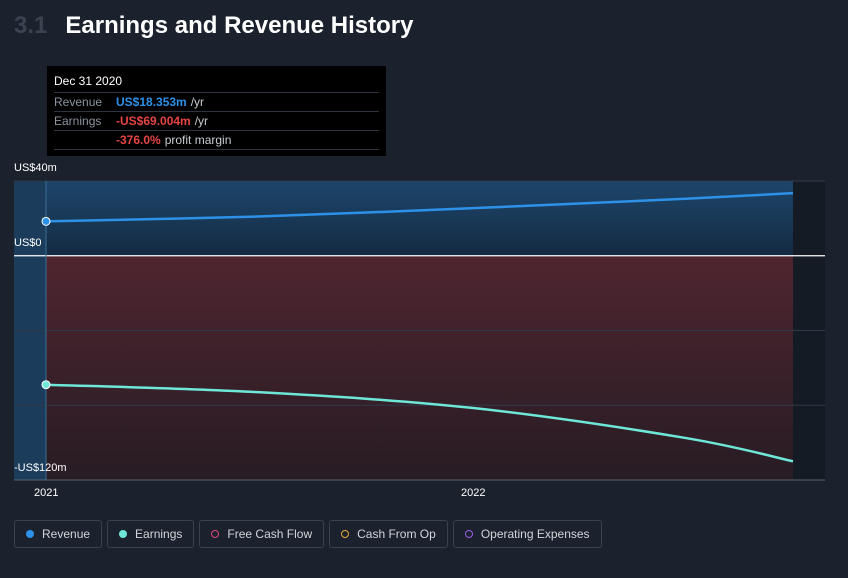 Image resolution: width=848 pixels, height=578 pixels. I want to click on y-axis-top-label: US$40m, so click(35, 168).